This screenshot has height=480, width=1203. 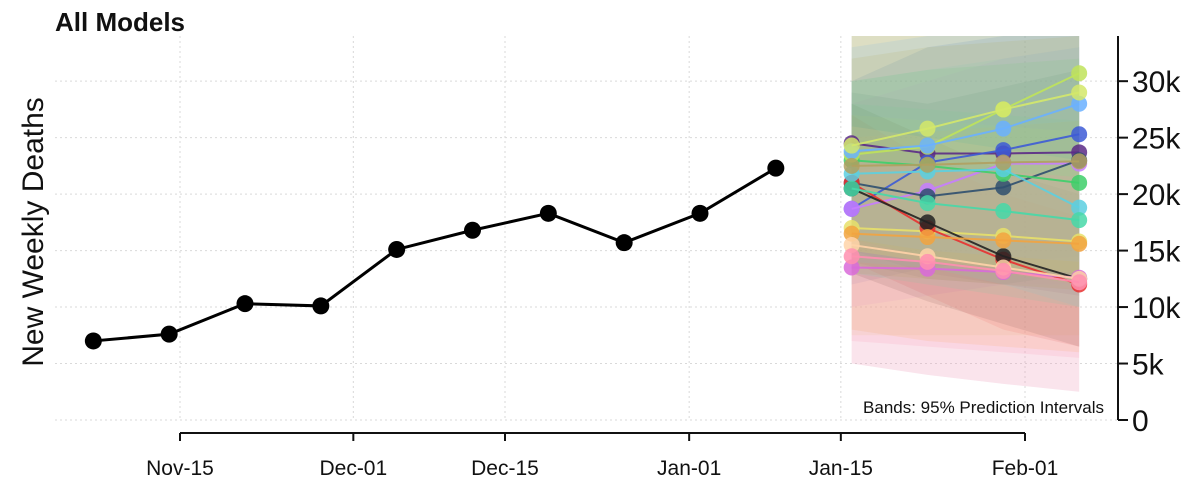 I want to click on bands-annotation: Bands: 95% Prediction Intervals, so click(x=983, y=407).